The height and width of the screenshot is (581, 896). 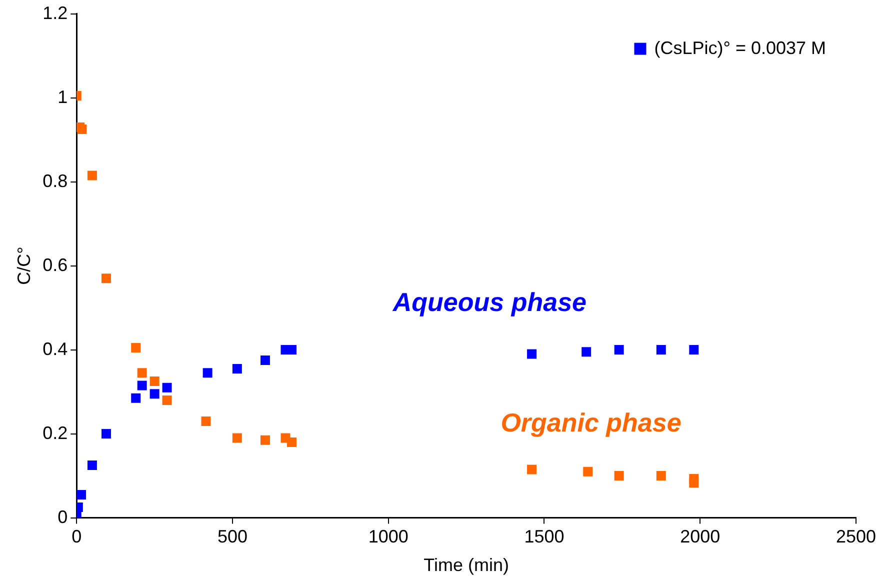 I want to click on x-tick-label: 2500, so click(x=856, y=536).